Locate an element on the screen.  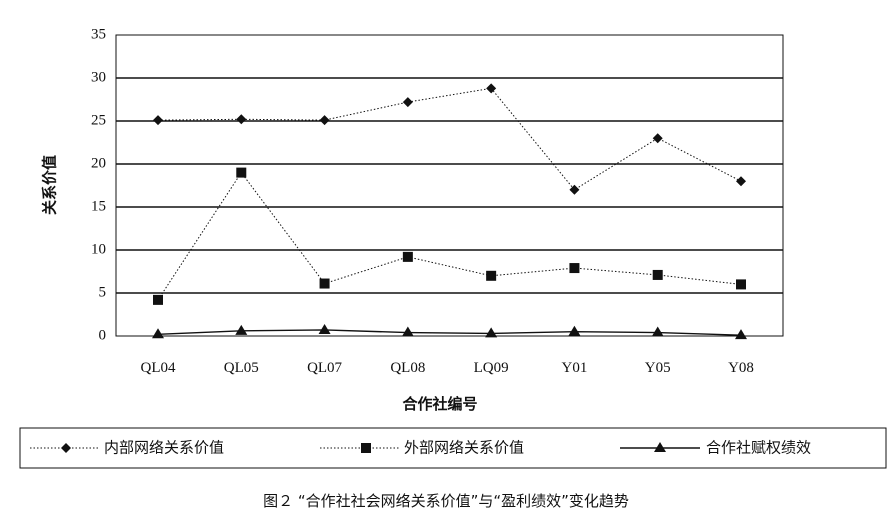
x-tick-label: Y08 is located at coordinates (741, 368).